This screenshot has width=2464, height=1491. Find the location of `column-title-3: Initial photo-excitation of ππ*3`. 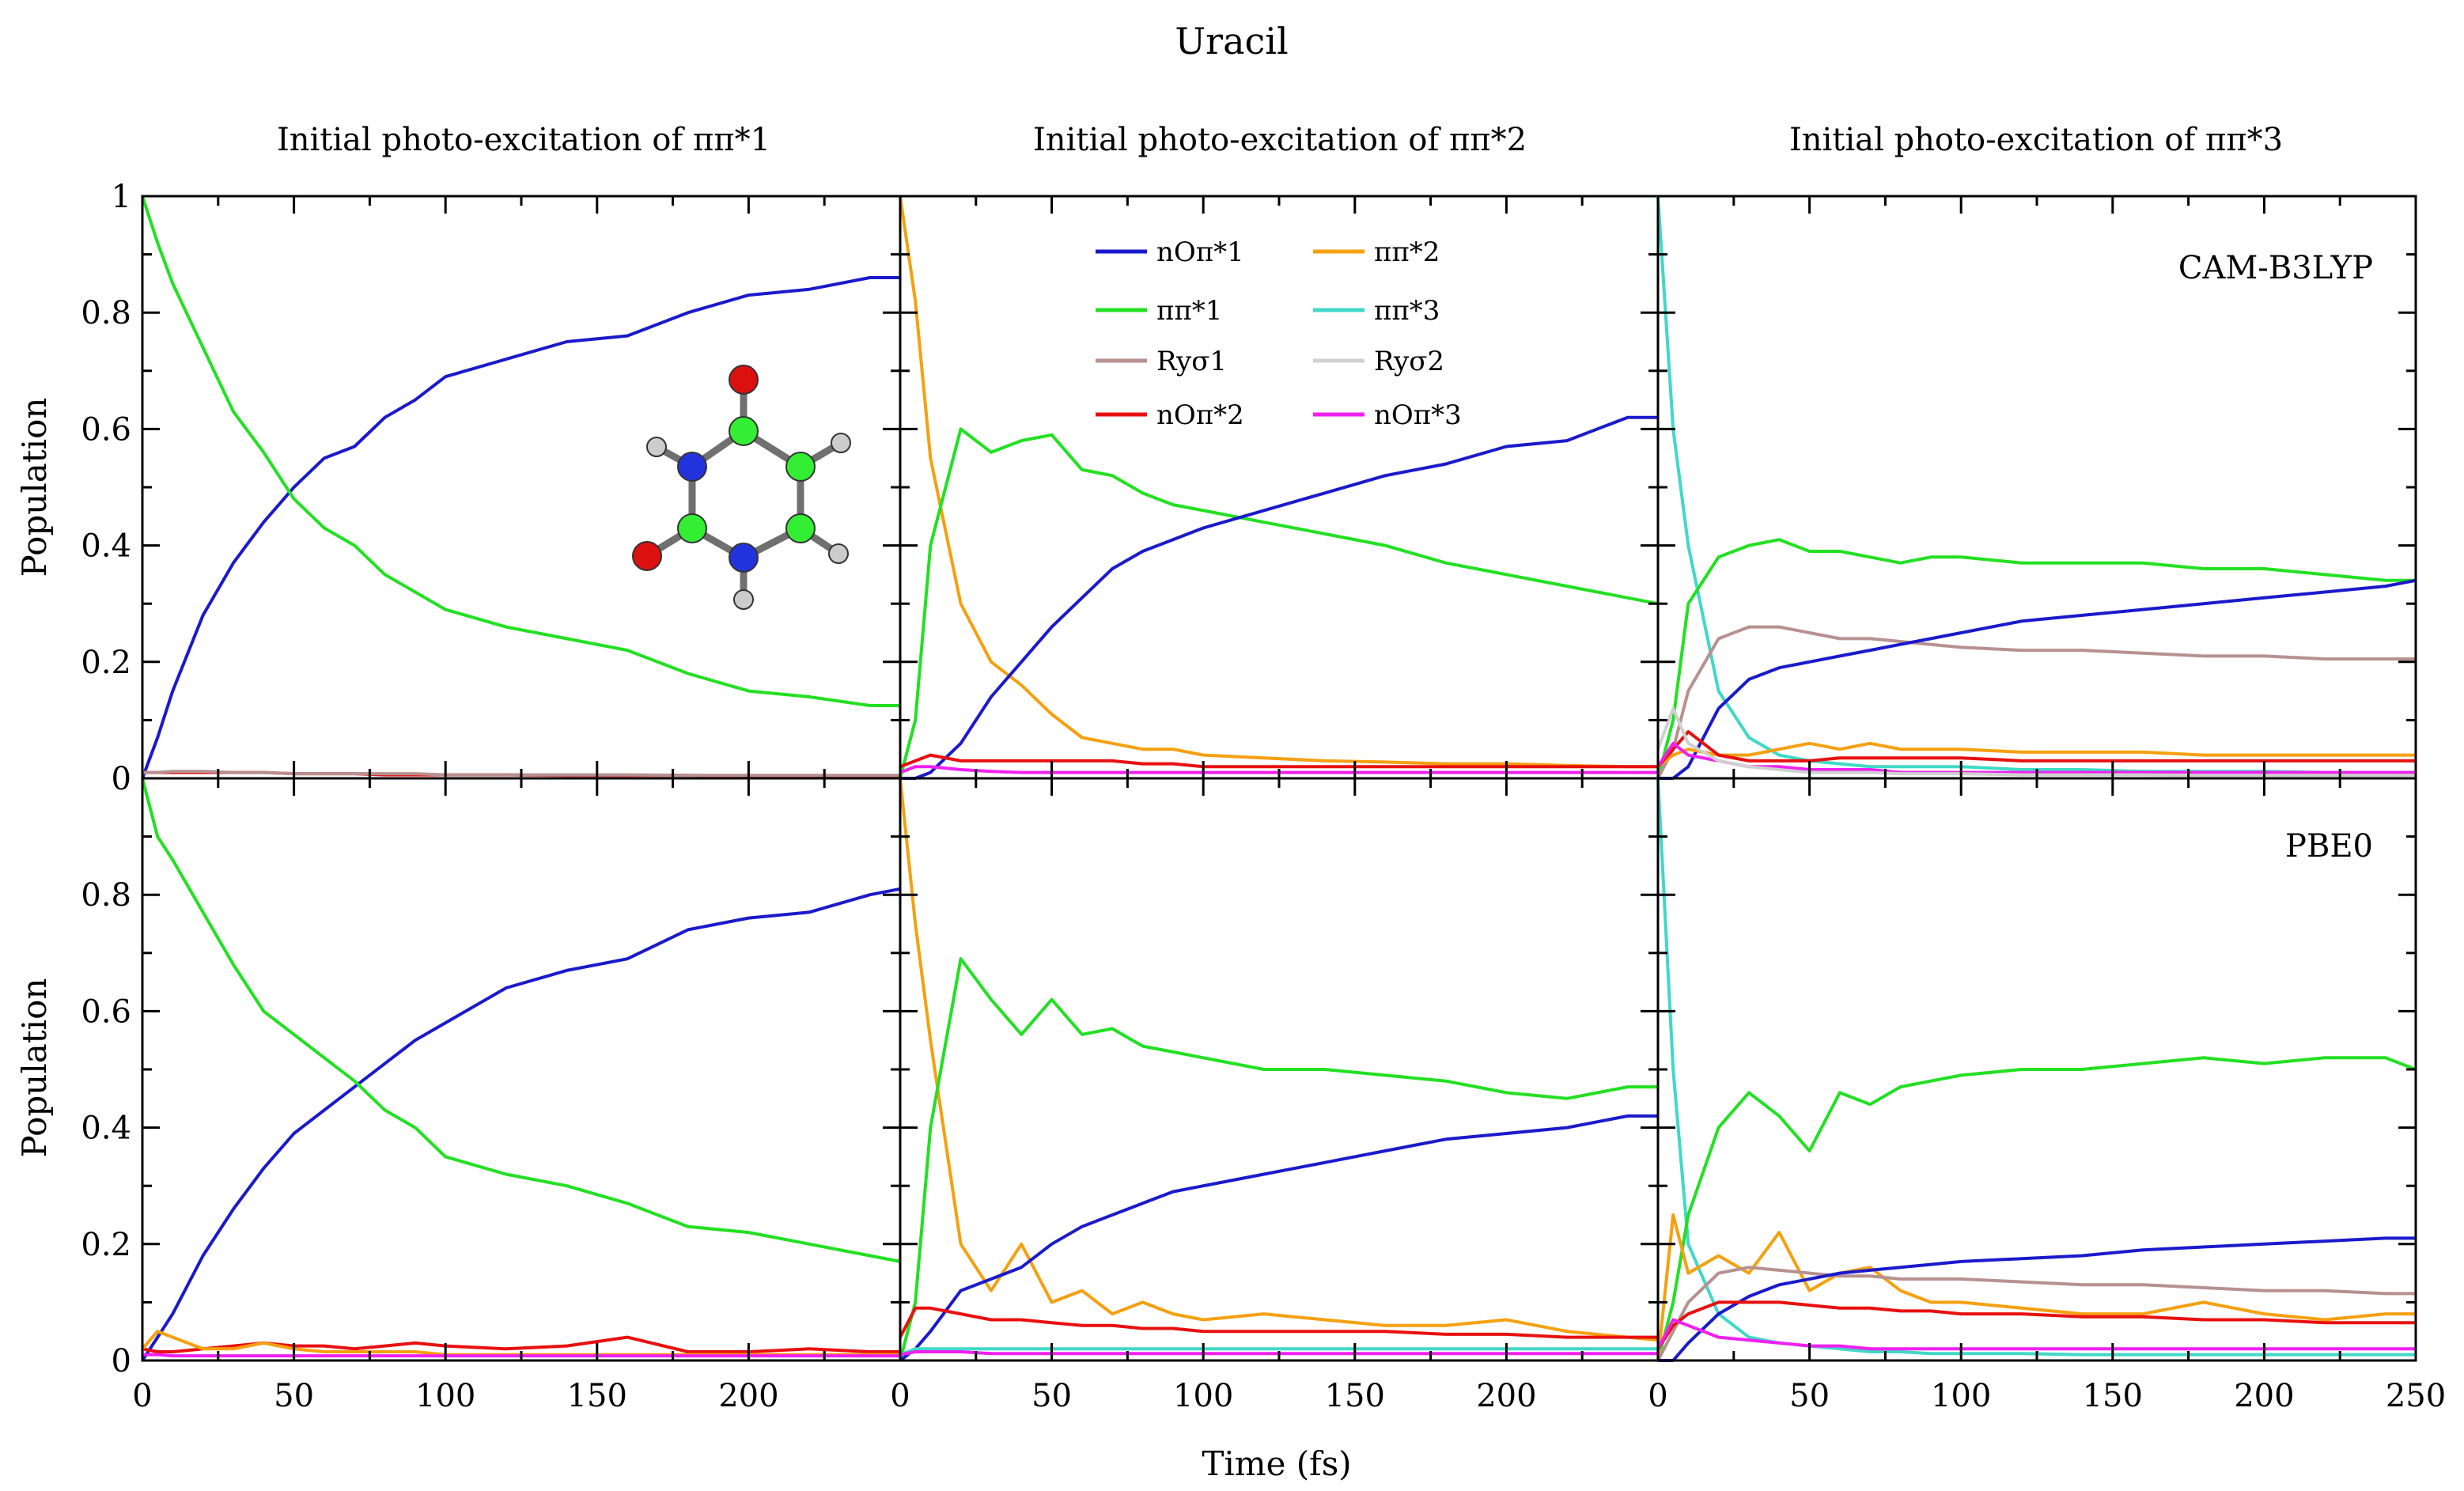

column-title-3: Initial photo-excitation of ππ*3 is located at coordinates (2036, 140).